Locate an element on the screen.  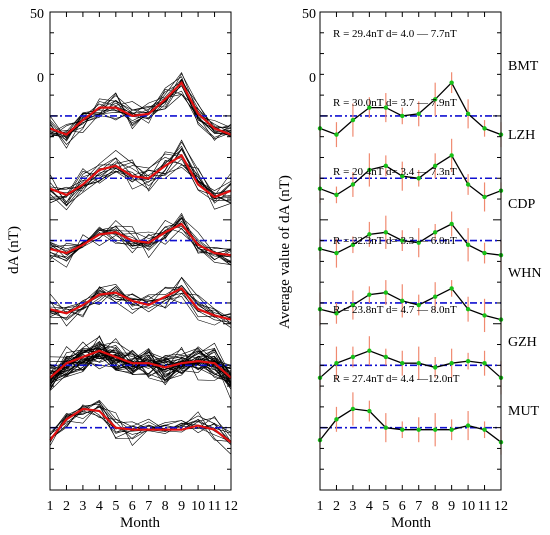
yearly-curve-cdp is located at coordinates (140, 241).